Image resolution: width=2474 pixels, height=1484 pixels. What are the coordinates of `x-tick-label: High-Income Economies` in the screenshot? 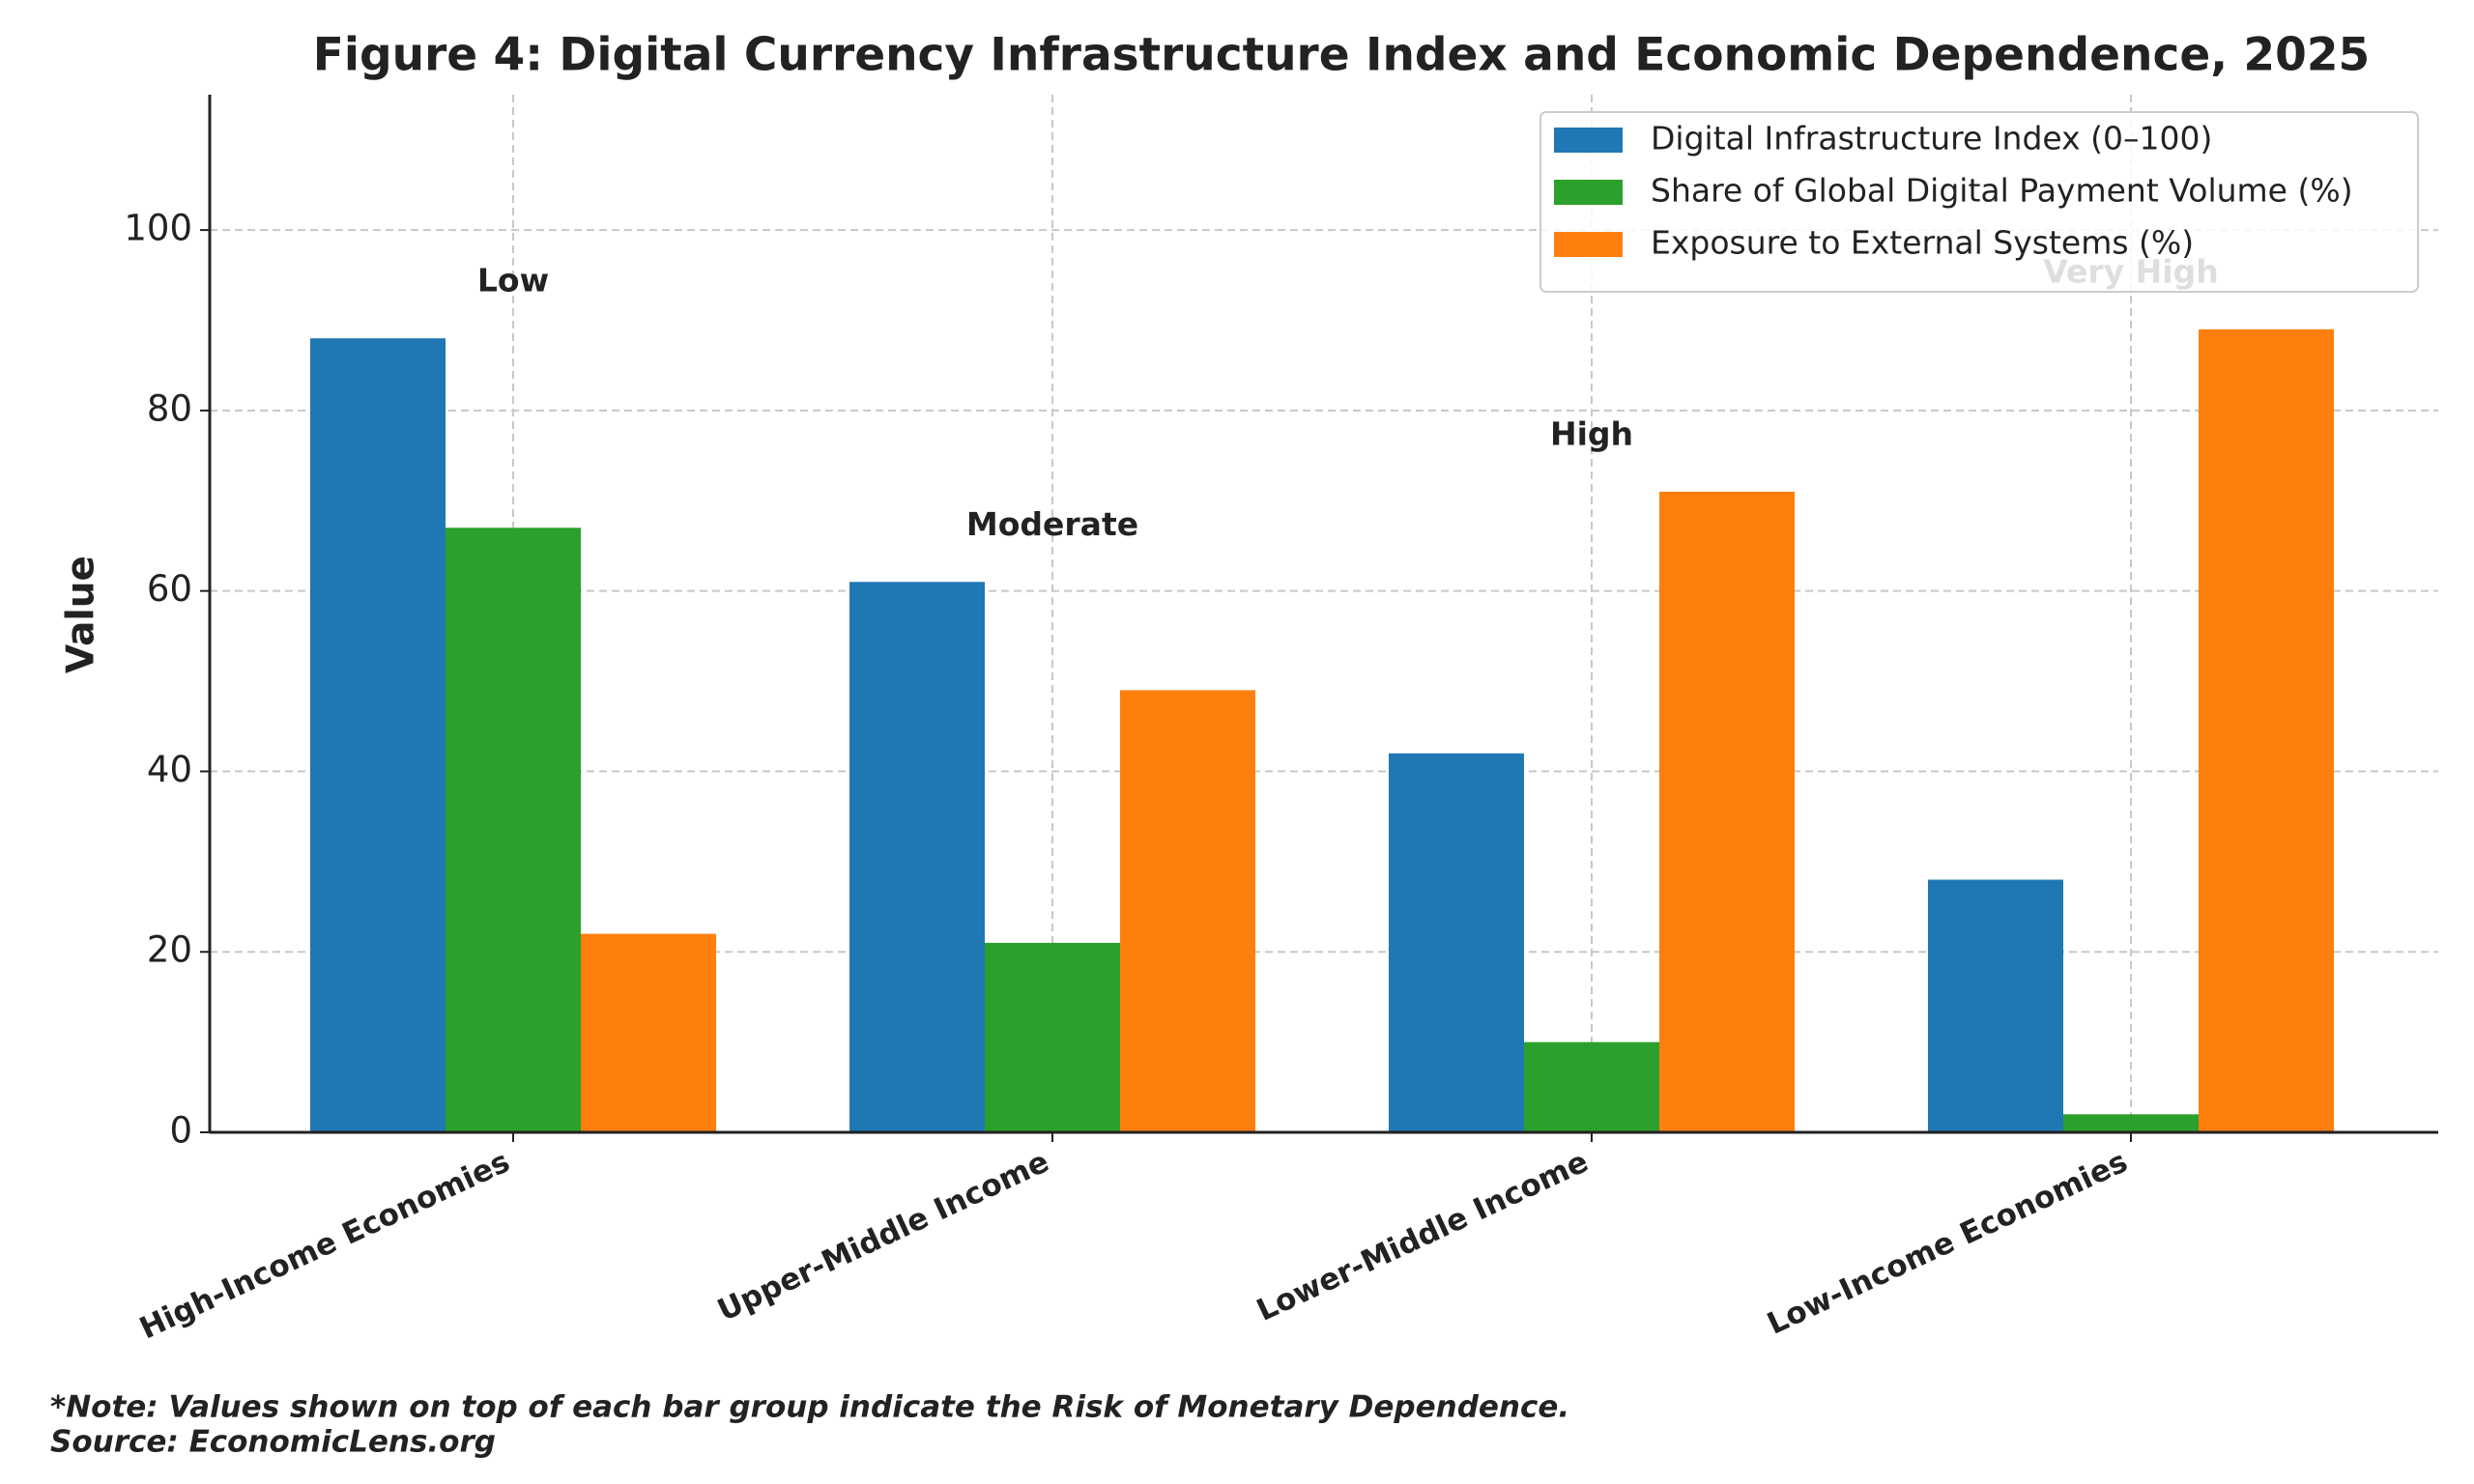 It's located at (324, 1245).